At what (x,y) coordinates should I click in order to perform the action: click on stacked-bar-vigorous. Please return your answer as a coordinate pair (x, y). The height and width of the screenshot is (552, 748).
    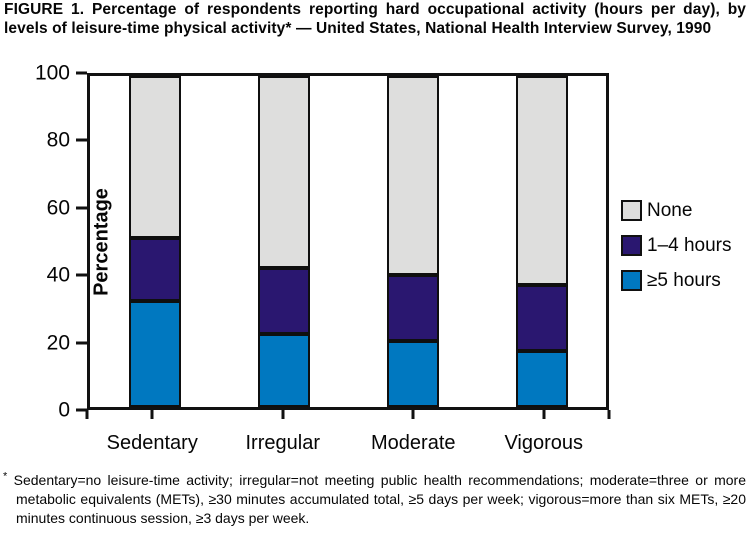
    Looking at the image, I should click on (541, 241).